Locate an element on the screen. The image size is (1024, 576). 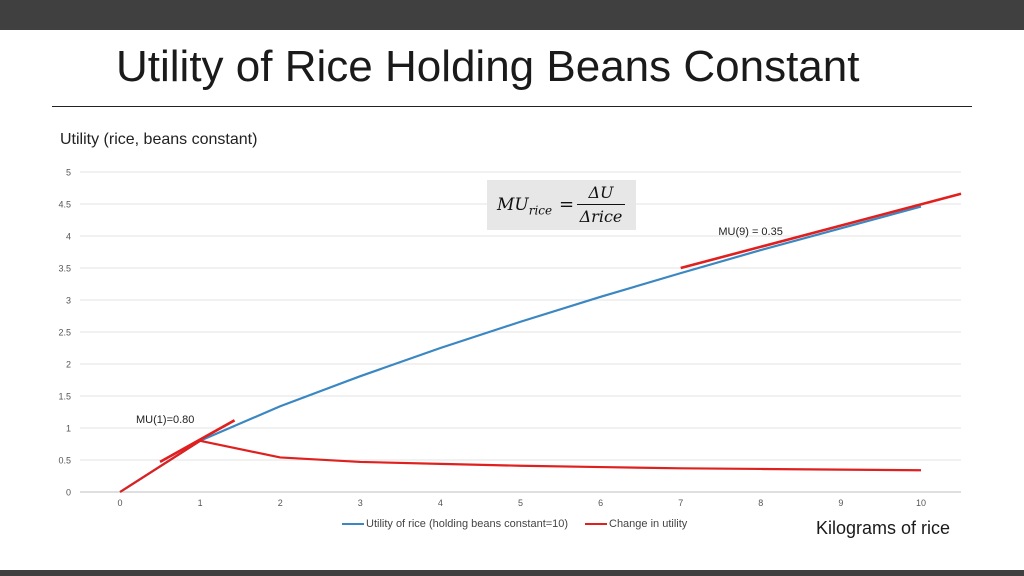
chart-title: Utility (rice, beans constant) is located at coordinates (159, 139).